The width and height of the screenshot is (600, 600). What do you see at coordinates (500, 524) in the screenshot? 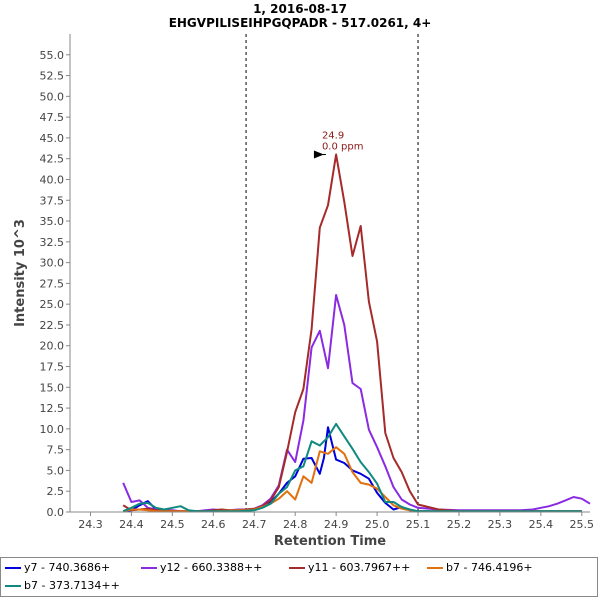
I see `x-tick-label: 25.3` at bounding box center [500, 524].